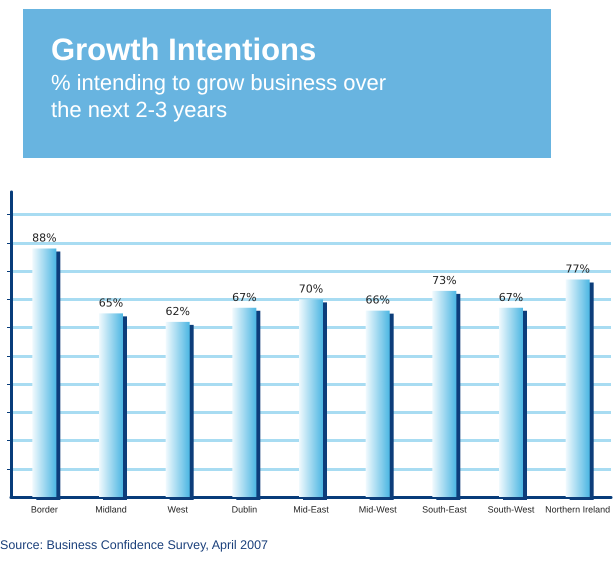  Describe the element at coordinates (177, 311) in the screenshot. I see `data-label: 62%` at that location.